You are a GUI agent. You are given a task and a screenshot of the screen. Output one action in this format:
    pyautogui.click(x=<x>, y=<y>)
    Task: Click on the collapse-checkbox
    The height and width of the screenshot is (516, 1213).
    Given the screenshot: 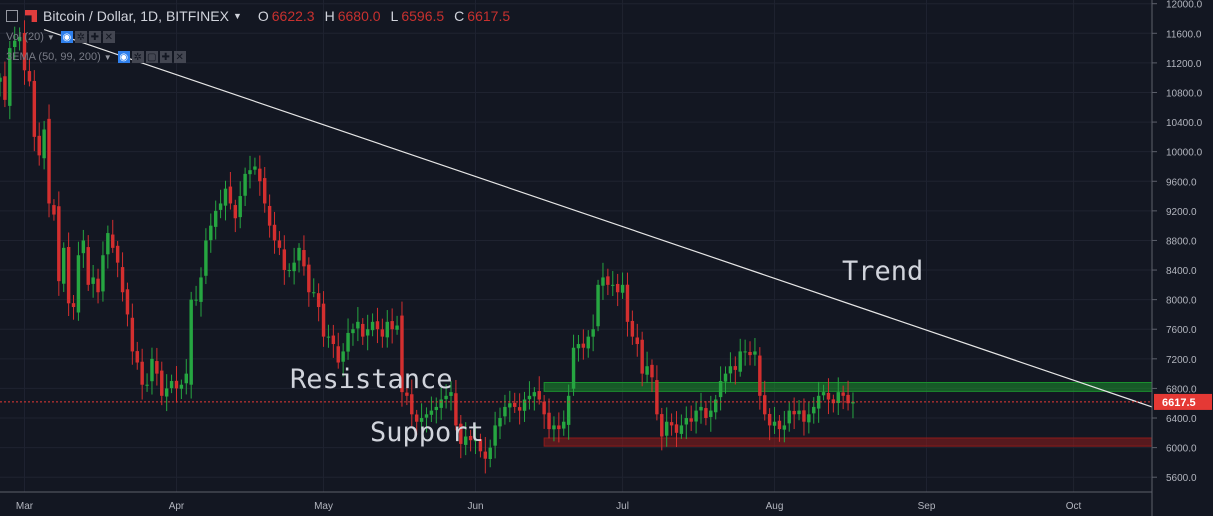 What is the action you would take?
    pyautogui.click(x=12, y=16)
    